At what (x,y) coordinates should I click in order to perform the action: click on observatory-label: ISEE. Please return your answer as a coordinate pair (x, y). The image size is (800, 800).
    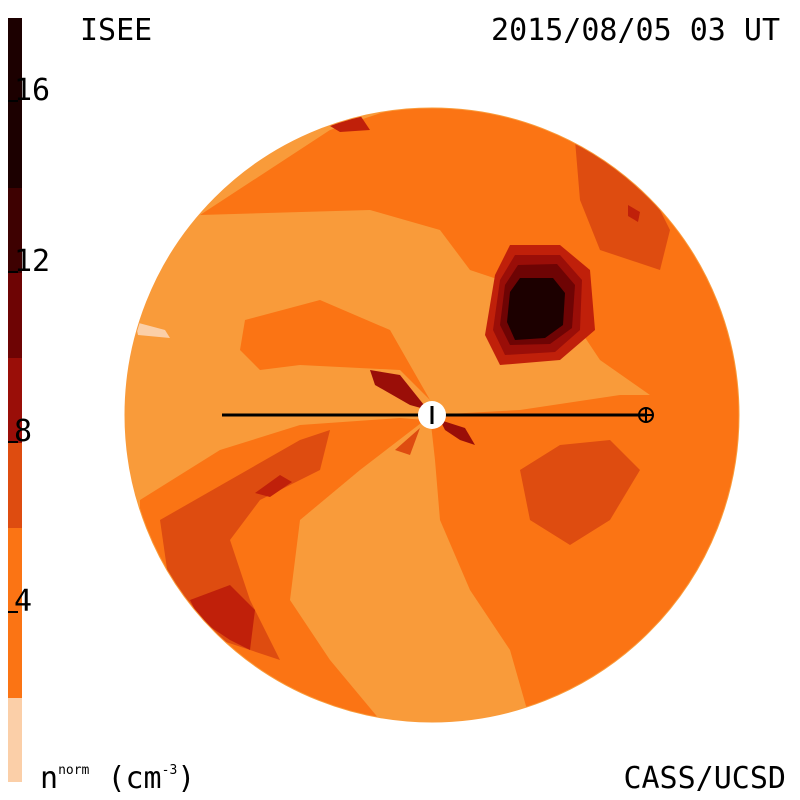
    Looking at the image, I should click on (116, 30).